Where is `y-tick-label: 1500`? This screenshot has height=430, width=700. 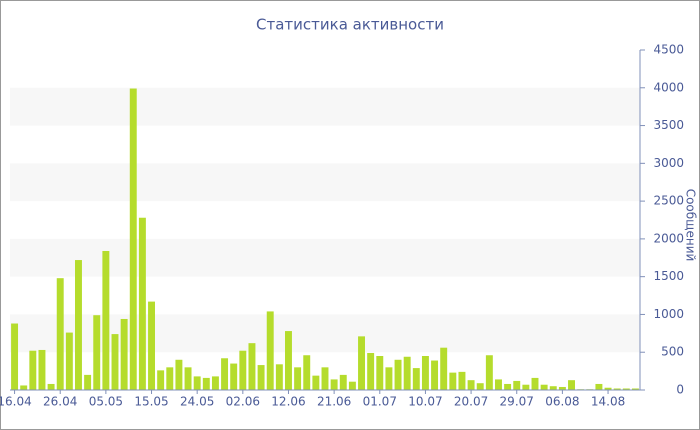 y-tick-label: 1500 is located at coordinates (668, 276).